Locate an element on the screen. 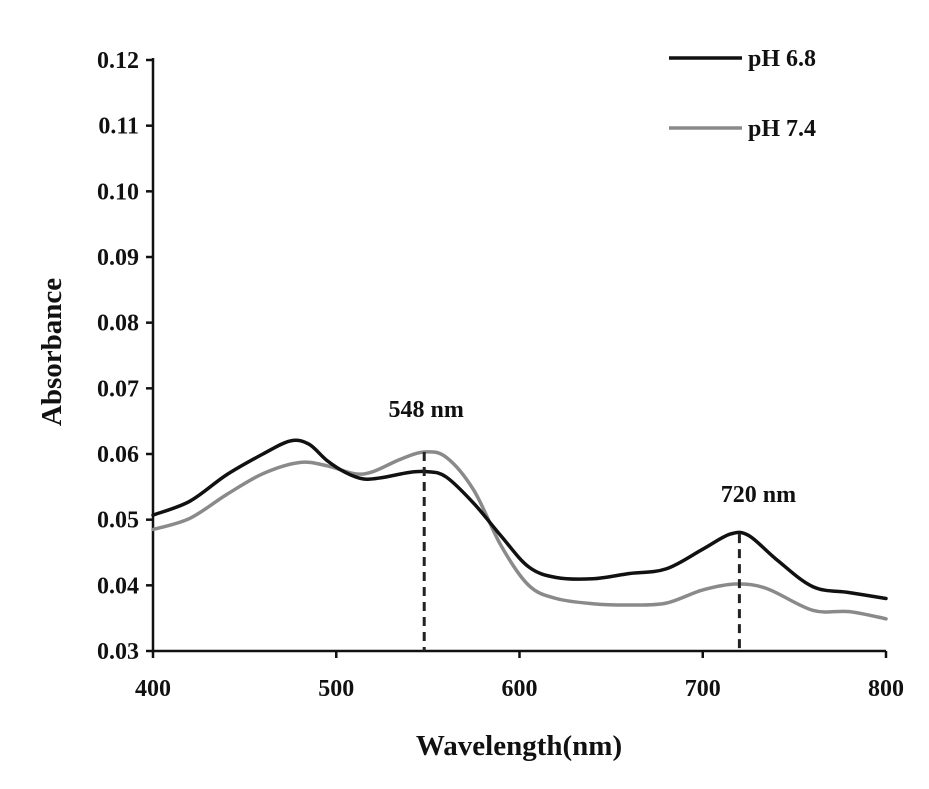 This screenshot has width=929, height=789. legend: pH 6.8 pH 7.4 is located at coordinates (742, 94).